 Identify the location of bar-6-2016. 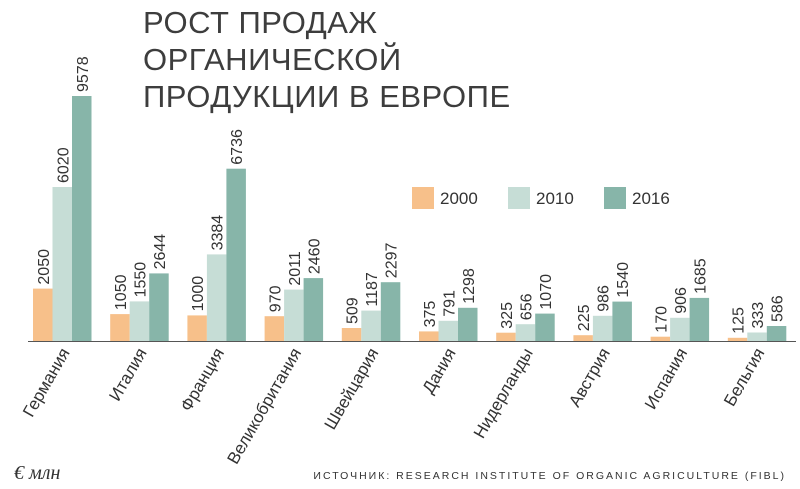
(545, 327).